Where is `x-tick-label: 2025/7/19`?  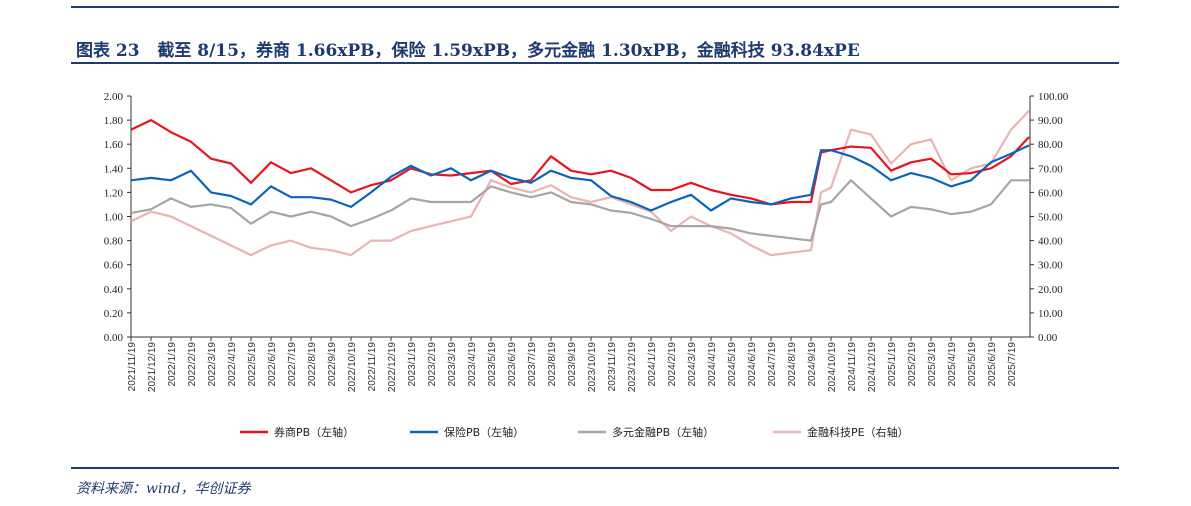
x-tick-label: 2025/7/19 is located at coordinates (1012, 364).